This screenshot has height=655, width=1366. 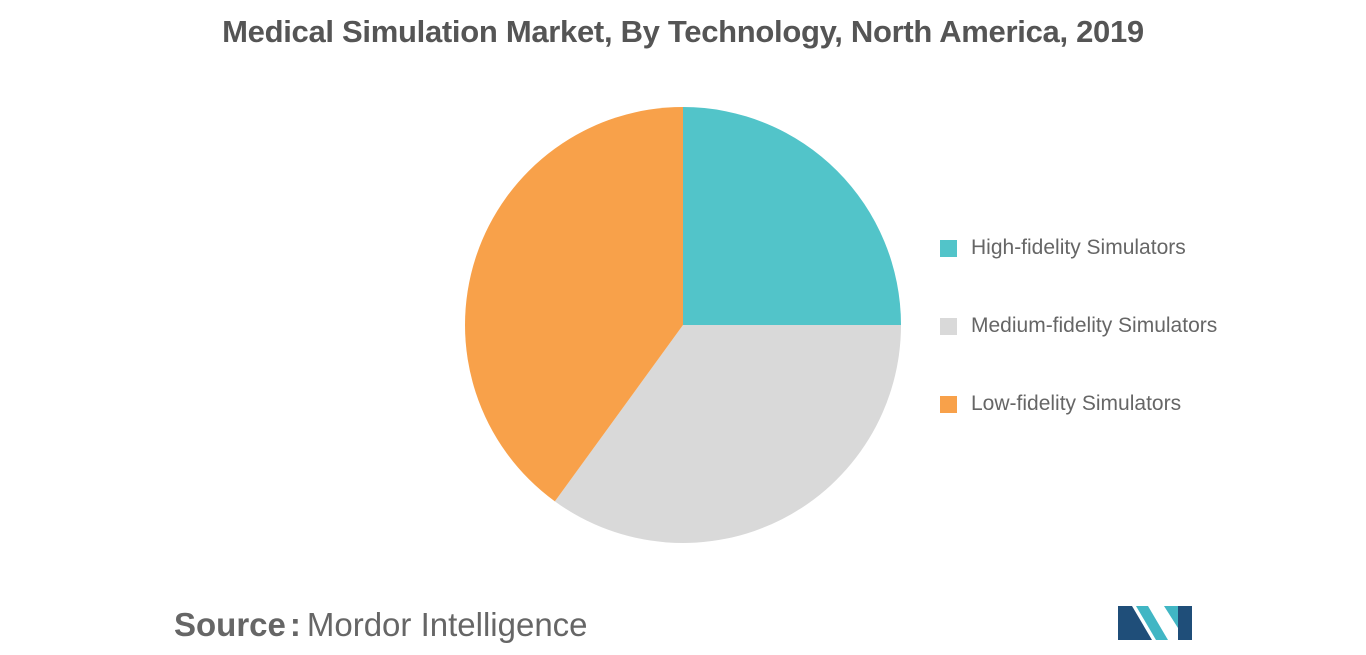 What do you see at coordinates (948, 326) in the screenshot?
I see `legend-swatch-medium-fidelity` at bounding box center [948, 326].